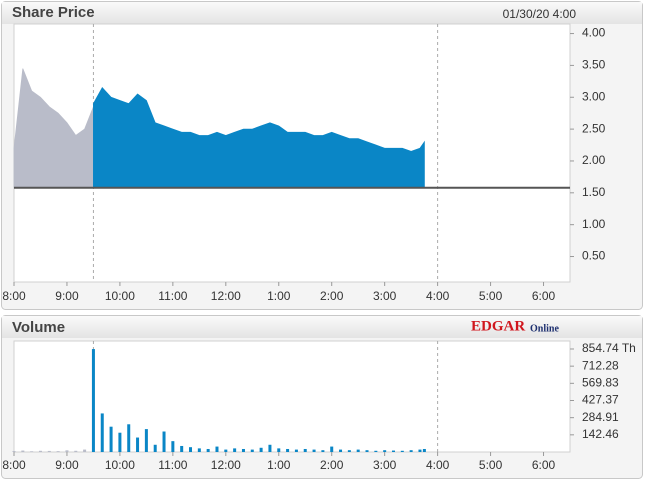  Describe the element at coordinates (259, 138) in the screenshot. I see `price-area` at that location.